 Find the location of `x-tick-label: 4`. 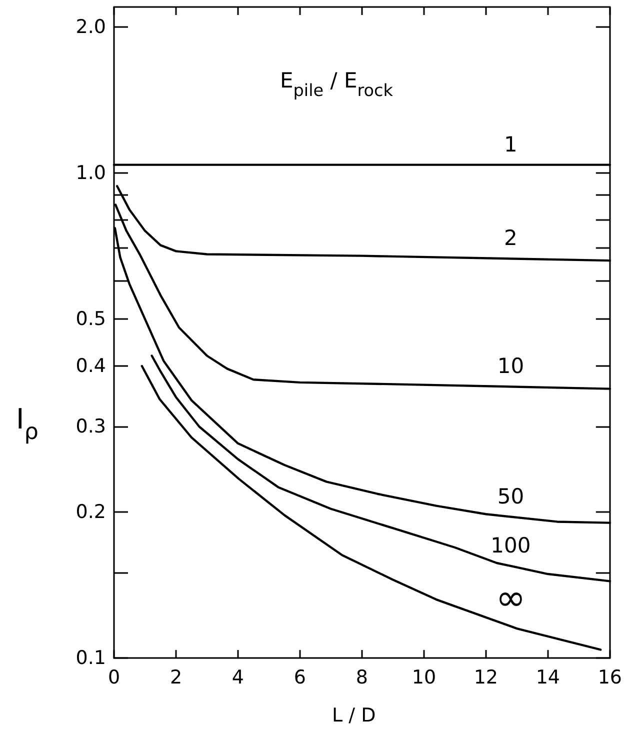

x-tick-label: 4 is located at coordinates (238, 677).